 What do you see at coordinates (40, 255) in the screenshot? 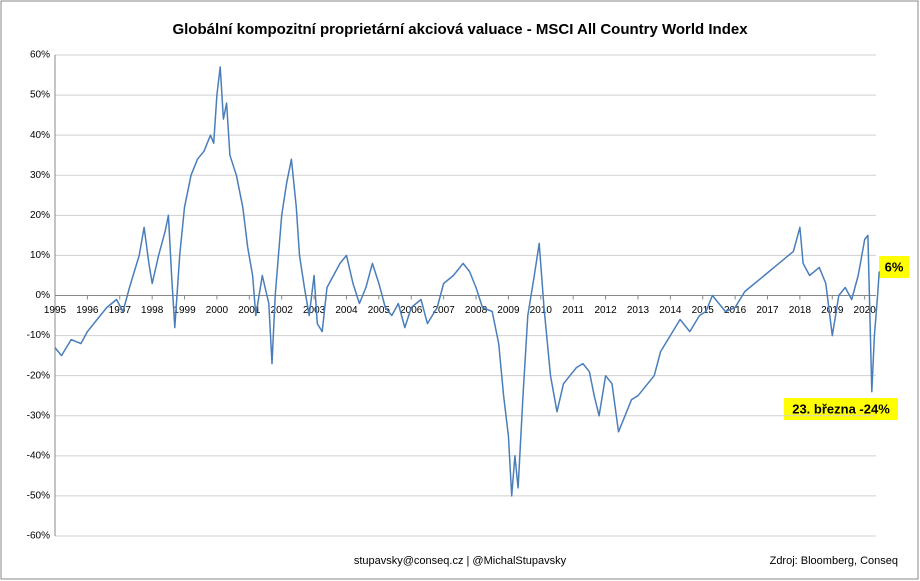
I see `y-tick-label: 10%` at bounding box center [40, 255].